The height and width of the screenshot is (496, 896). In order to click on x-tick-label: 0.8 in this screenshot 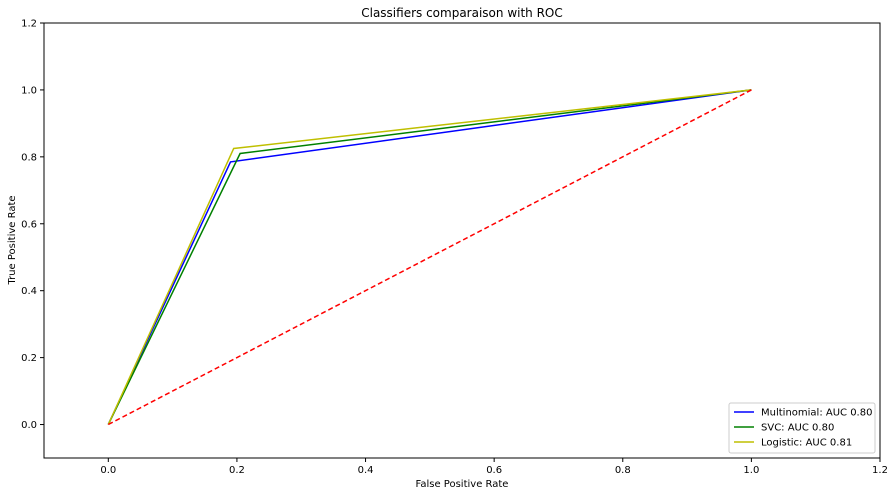, I will do `click(623, 470)`.